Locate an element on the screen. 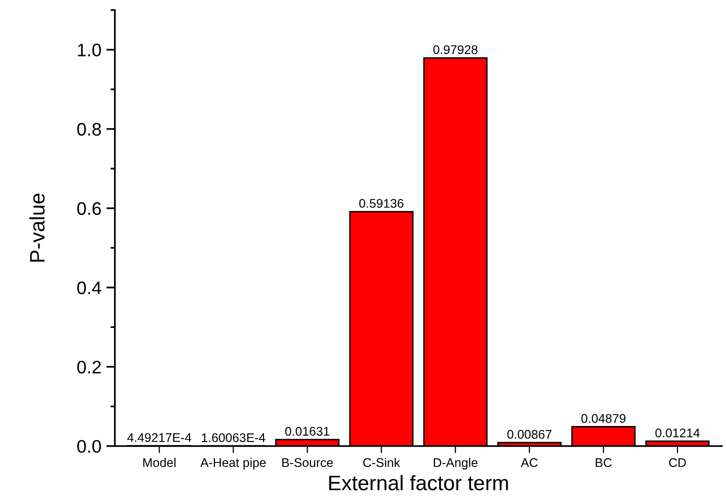 This screenshot has height=504, width=727. data-label: 0.97928 is located at coordinates (455, 49).